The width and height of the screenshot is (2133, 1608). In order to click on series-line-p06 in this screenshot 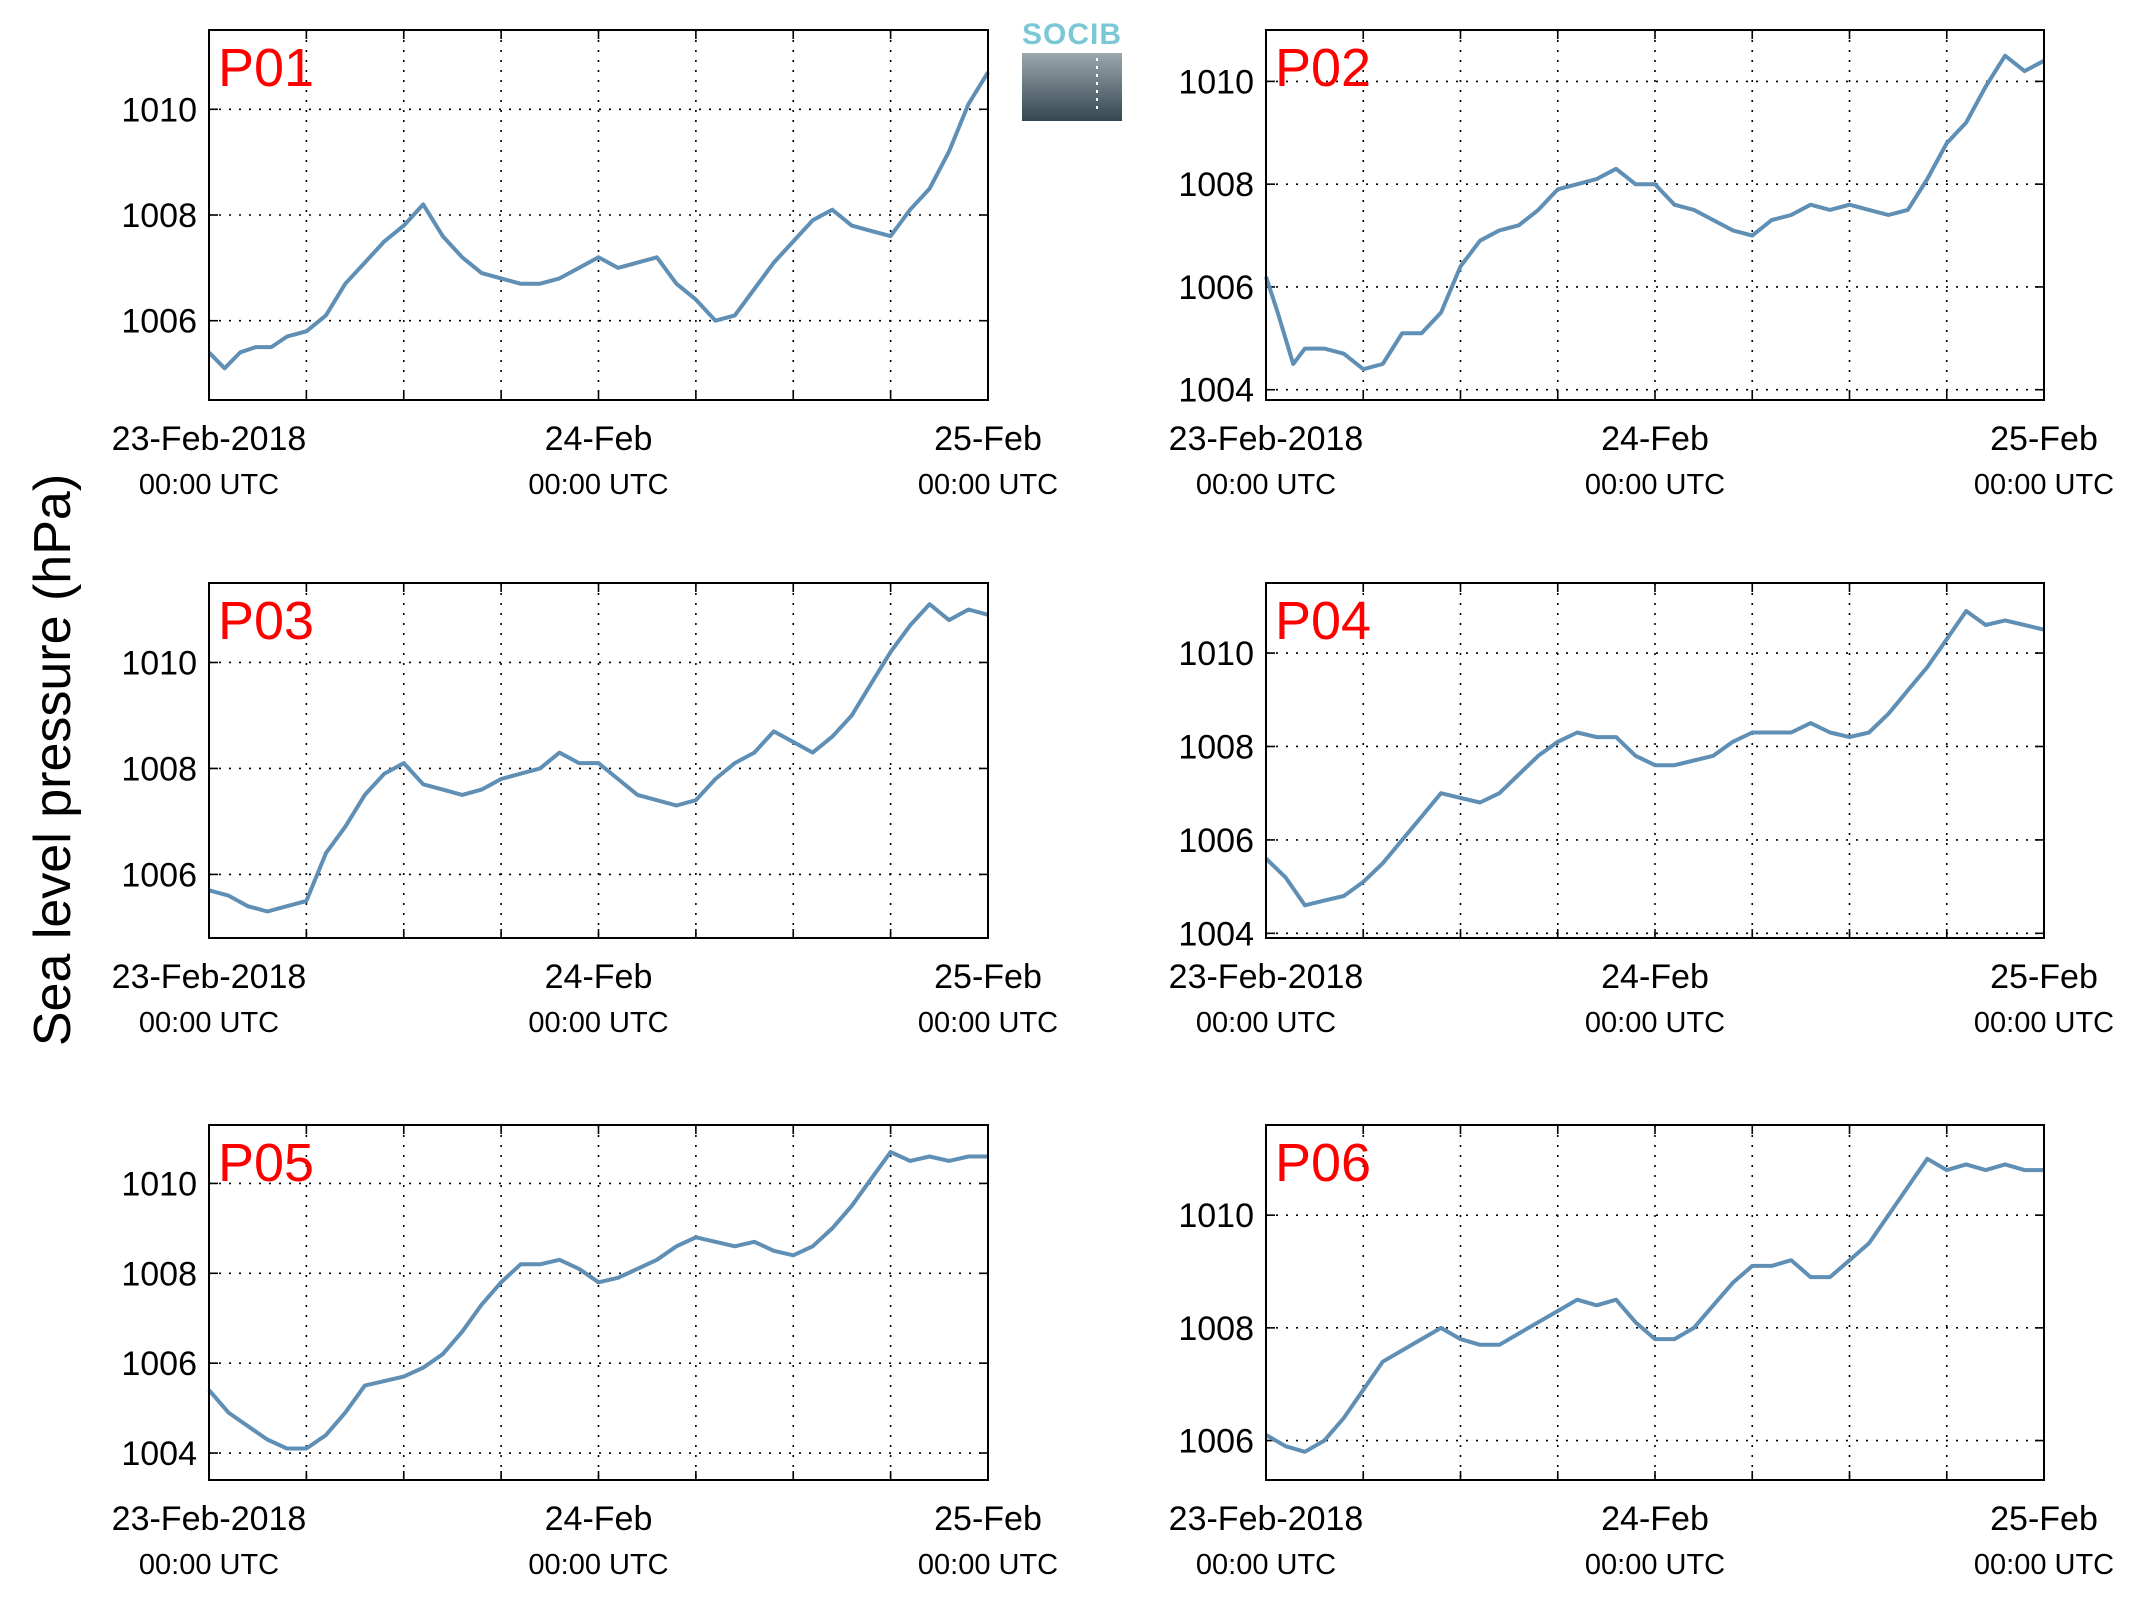, I will do `click(1654, 1305)`.